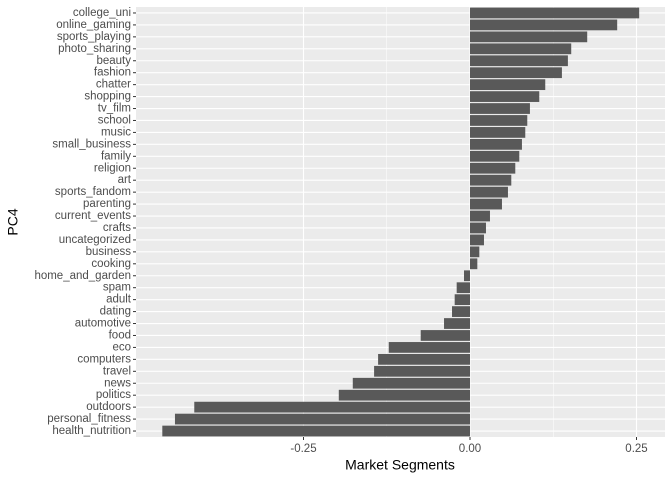 This screenshot has height=480, width=672. Describe the element at coordinates (102, 13) in the screenshot. I see `y-tick-label: college_uni` at that location.